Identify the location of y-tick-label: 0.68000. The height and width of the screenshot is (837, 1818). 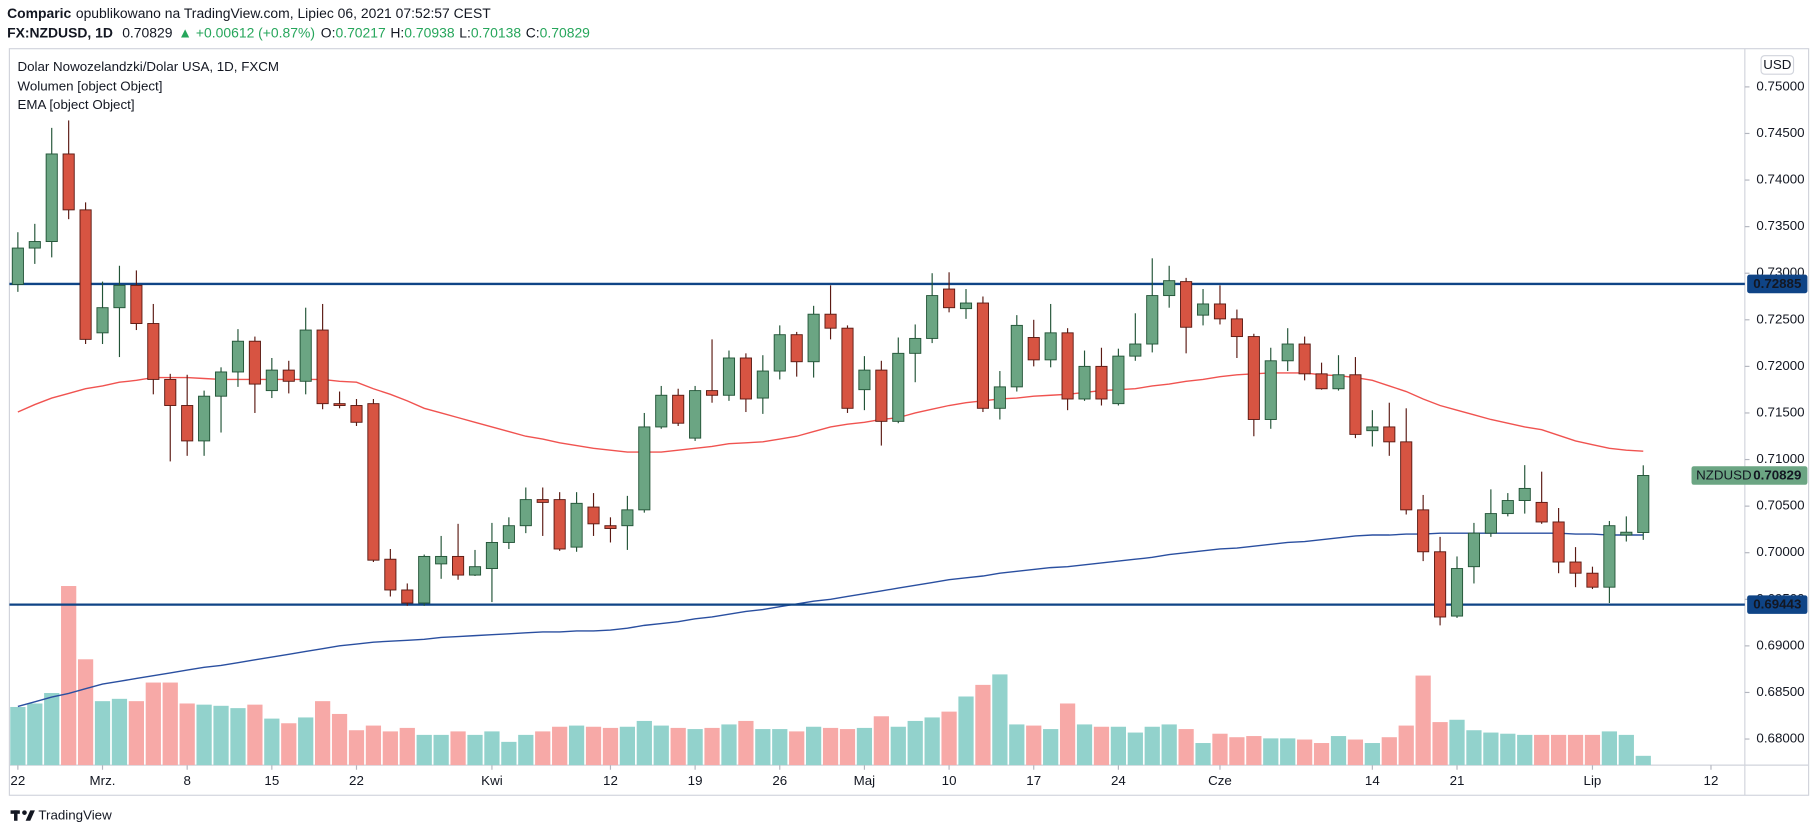
(1780, 738).